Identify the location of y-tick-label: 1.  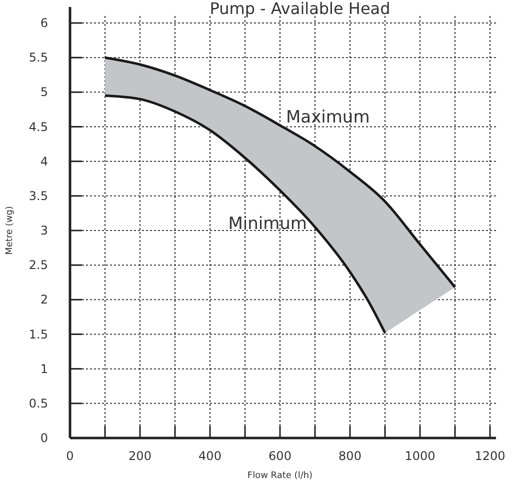
(44, 369).